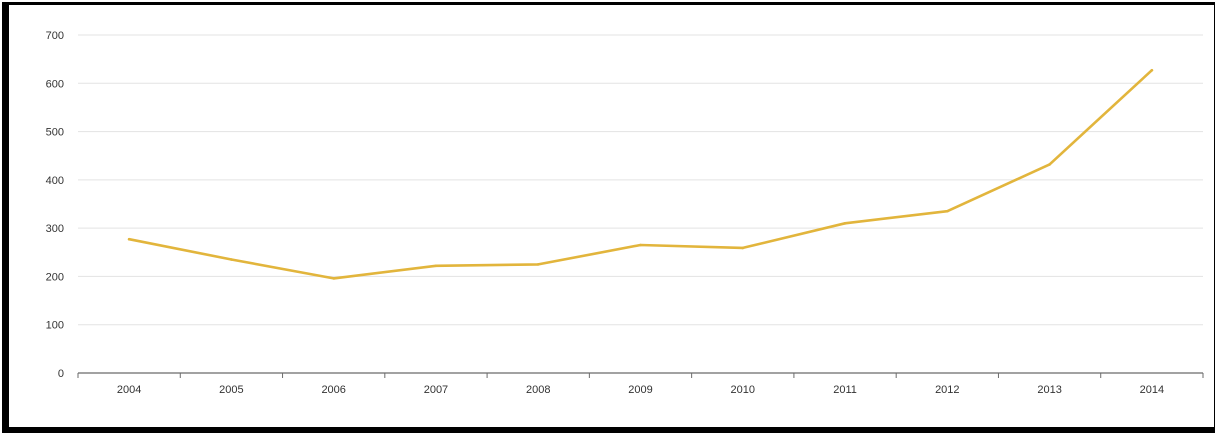 This screenshot has height=433, width=1215. What do you see at coordinates (55, 133) in the screenshot?
I see `y-tick-label: 500` at bounding box center [55, 133].